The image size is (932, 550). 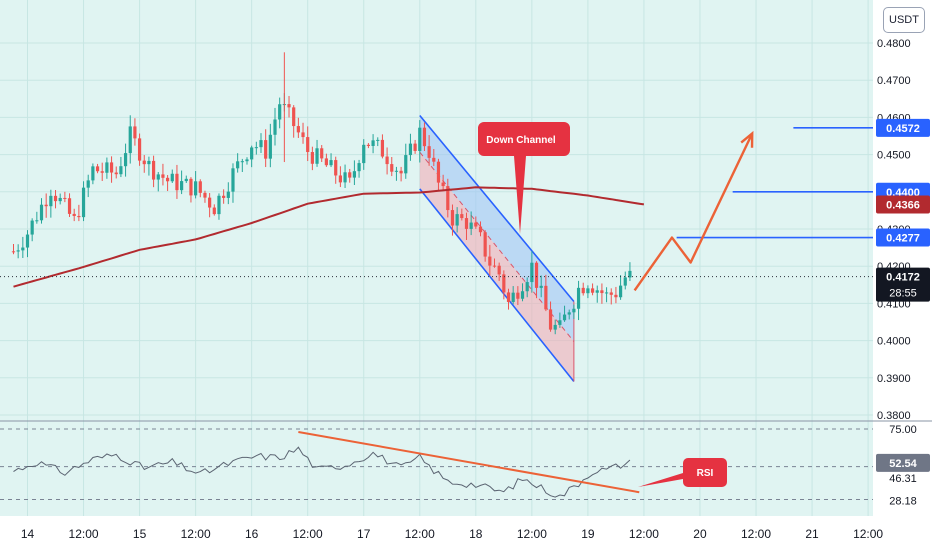 What do you see at coordinates (497, 209) in the screenshot?
I see `channel-upper-line` at bounding box center [497, 209].